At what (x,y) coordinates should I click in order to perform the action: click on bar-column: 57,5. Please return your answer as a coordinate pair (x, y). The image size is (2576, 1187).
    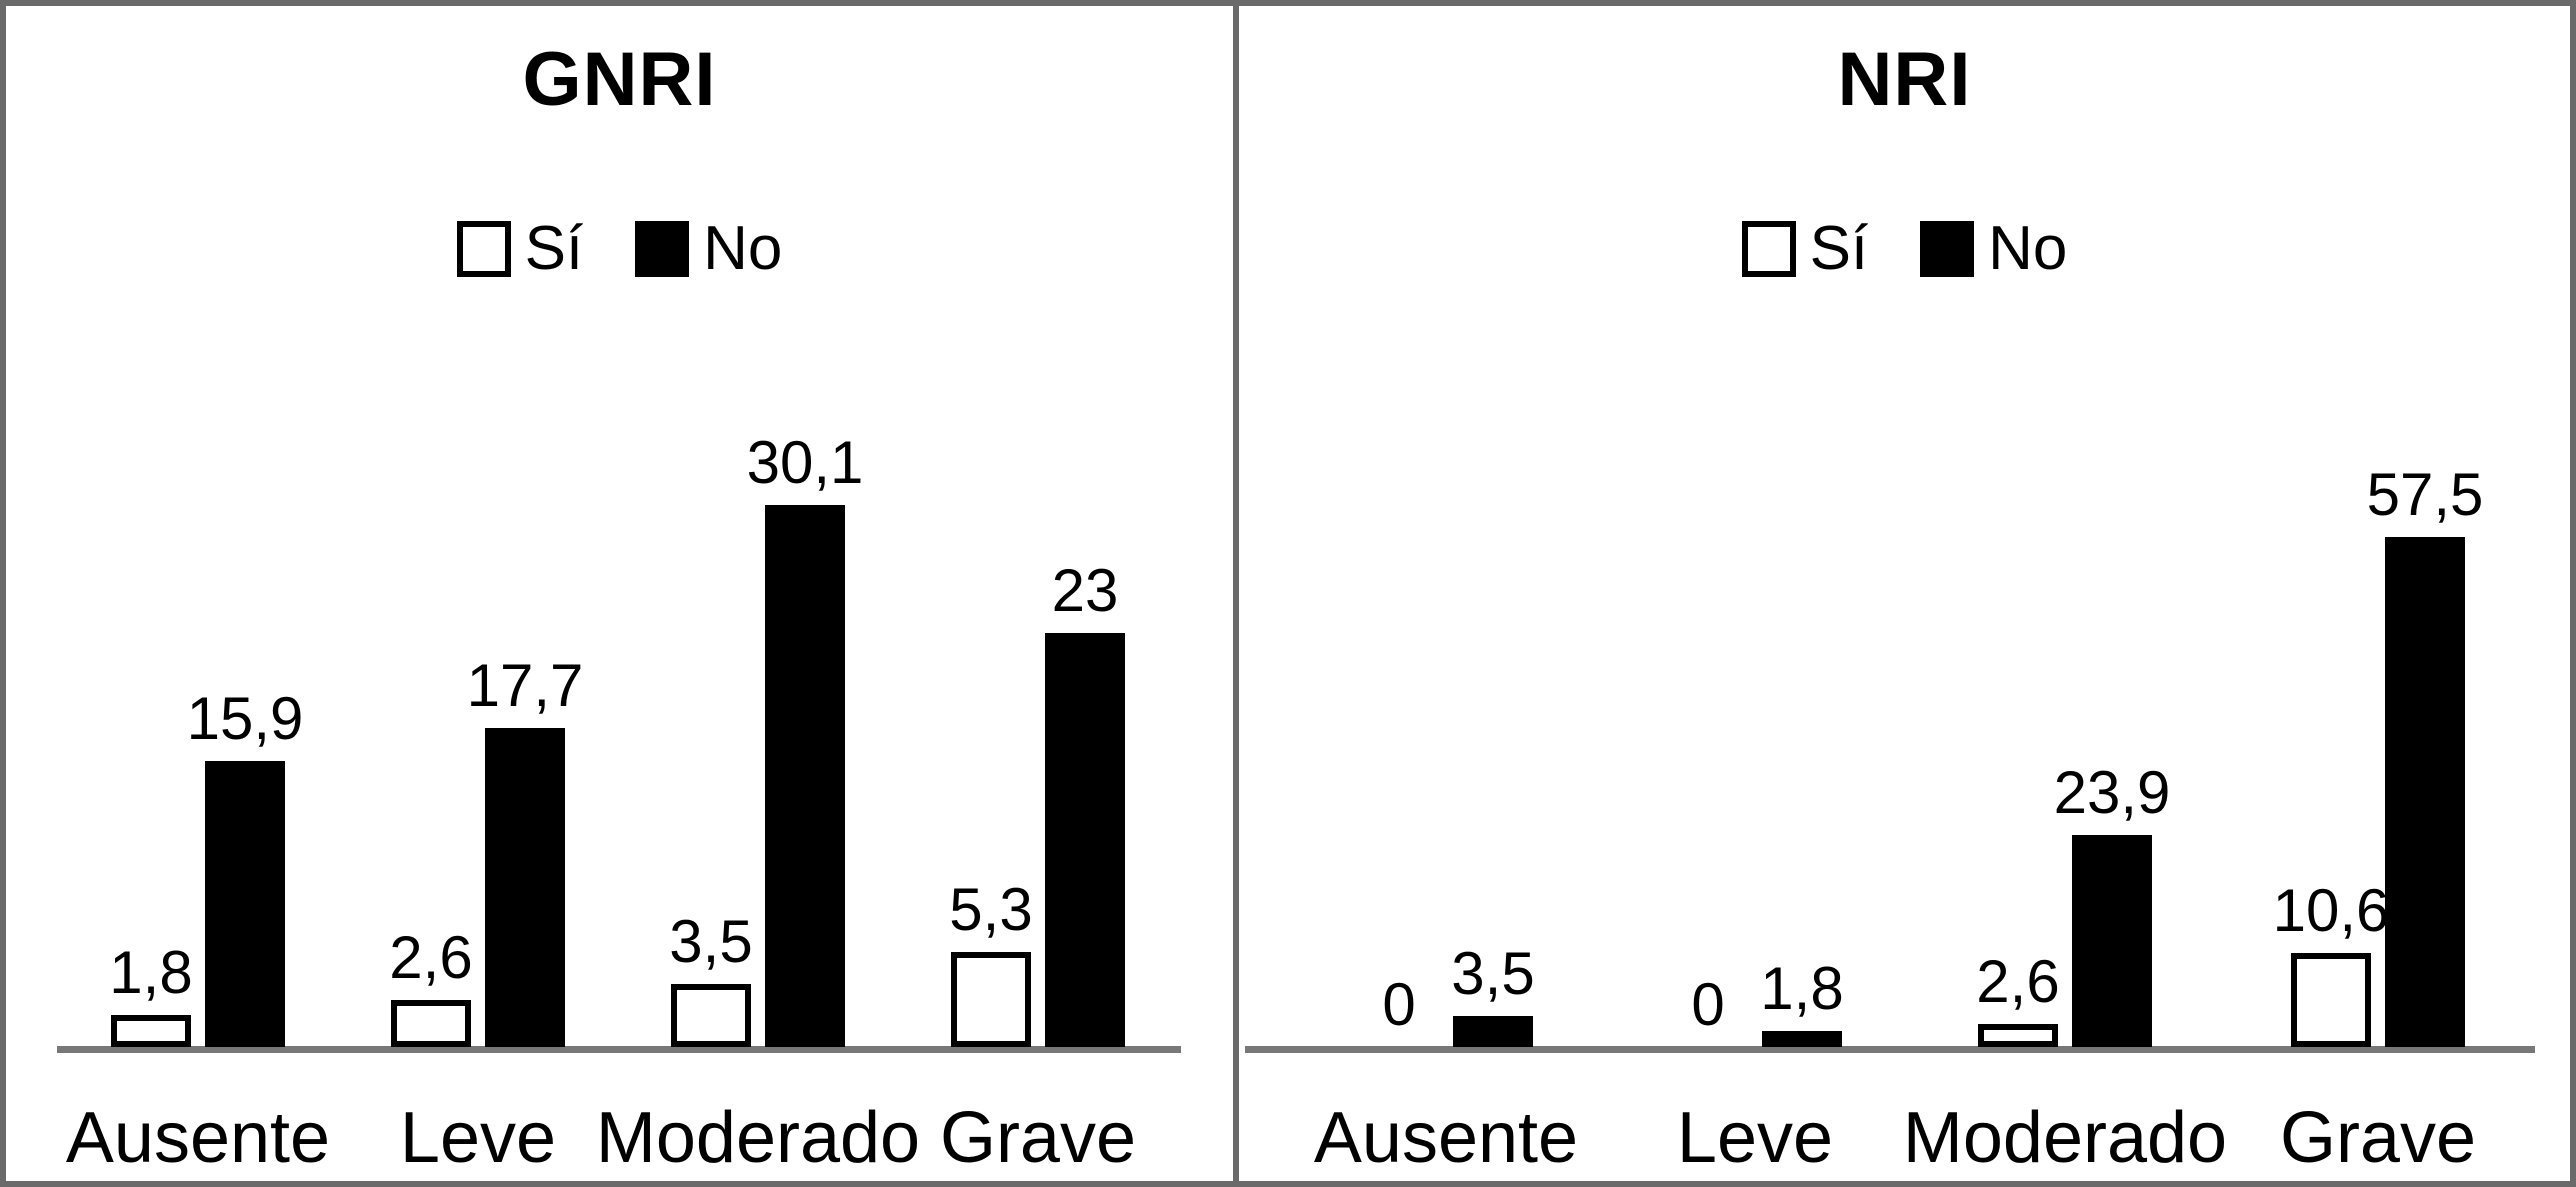
    Looking at the image, I should click on (2425, 756).